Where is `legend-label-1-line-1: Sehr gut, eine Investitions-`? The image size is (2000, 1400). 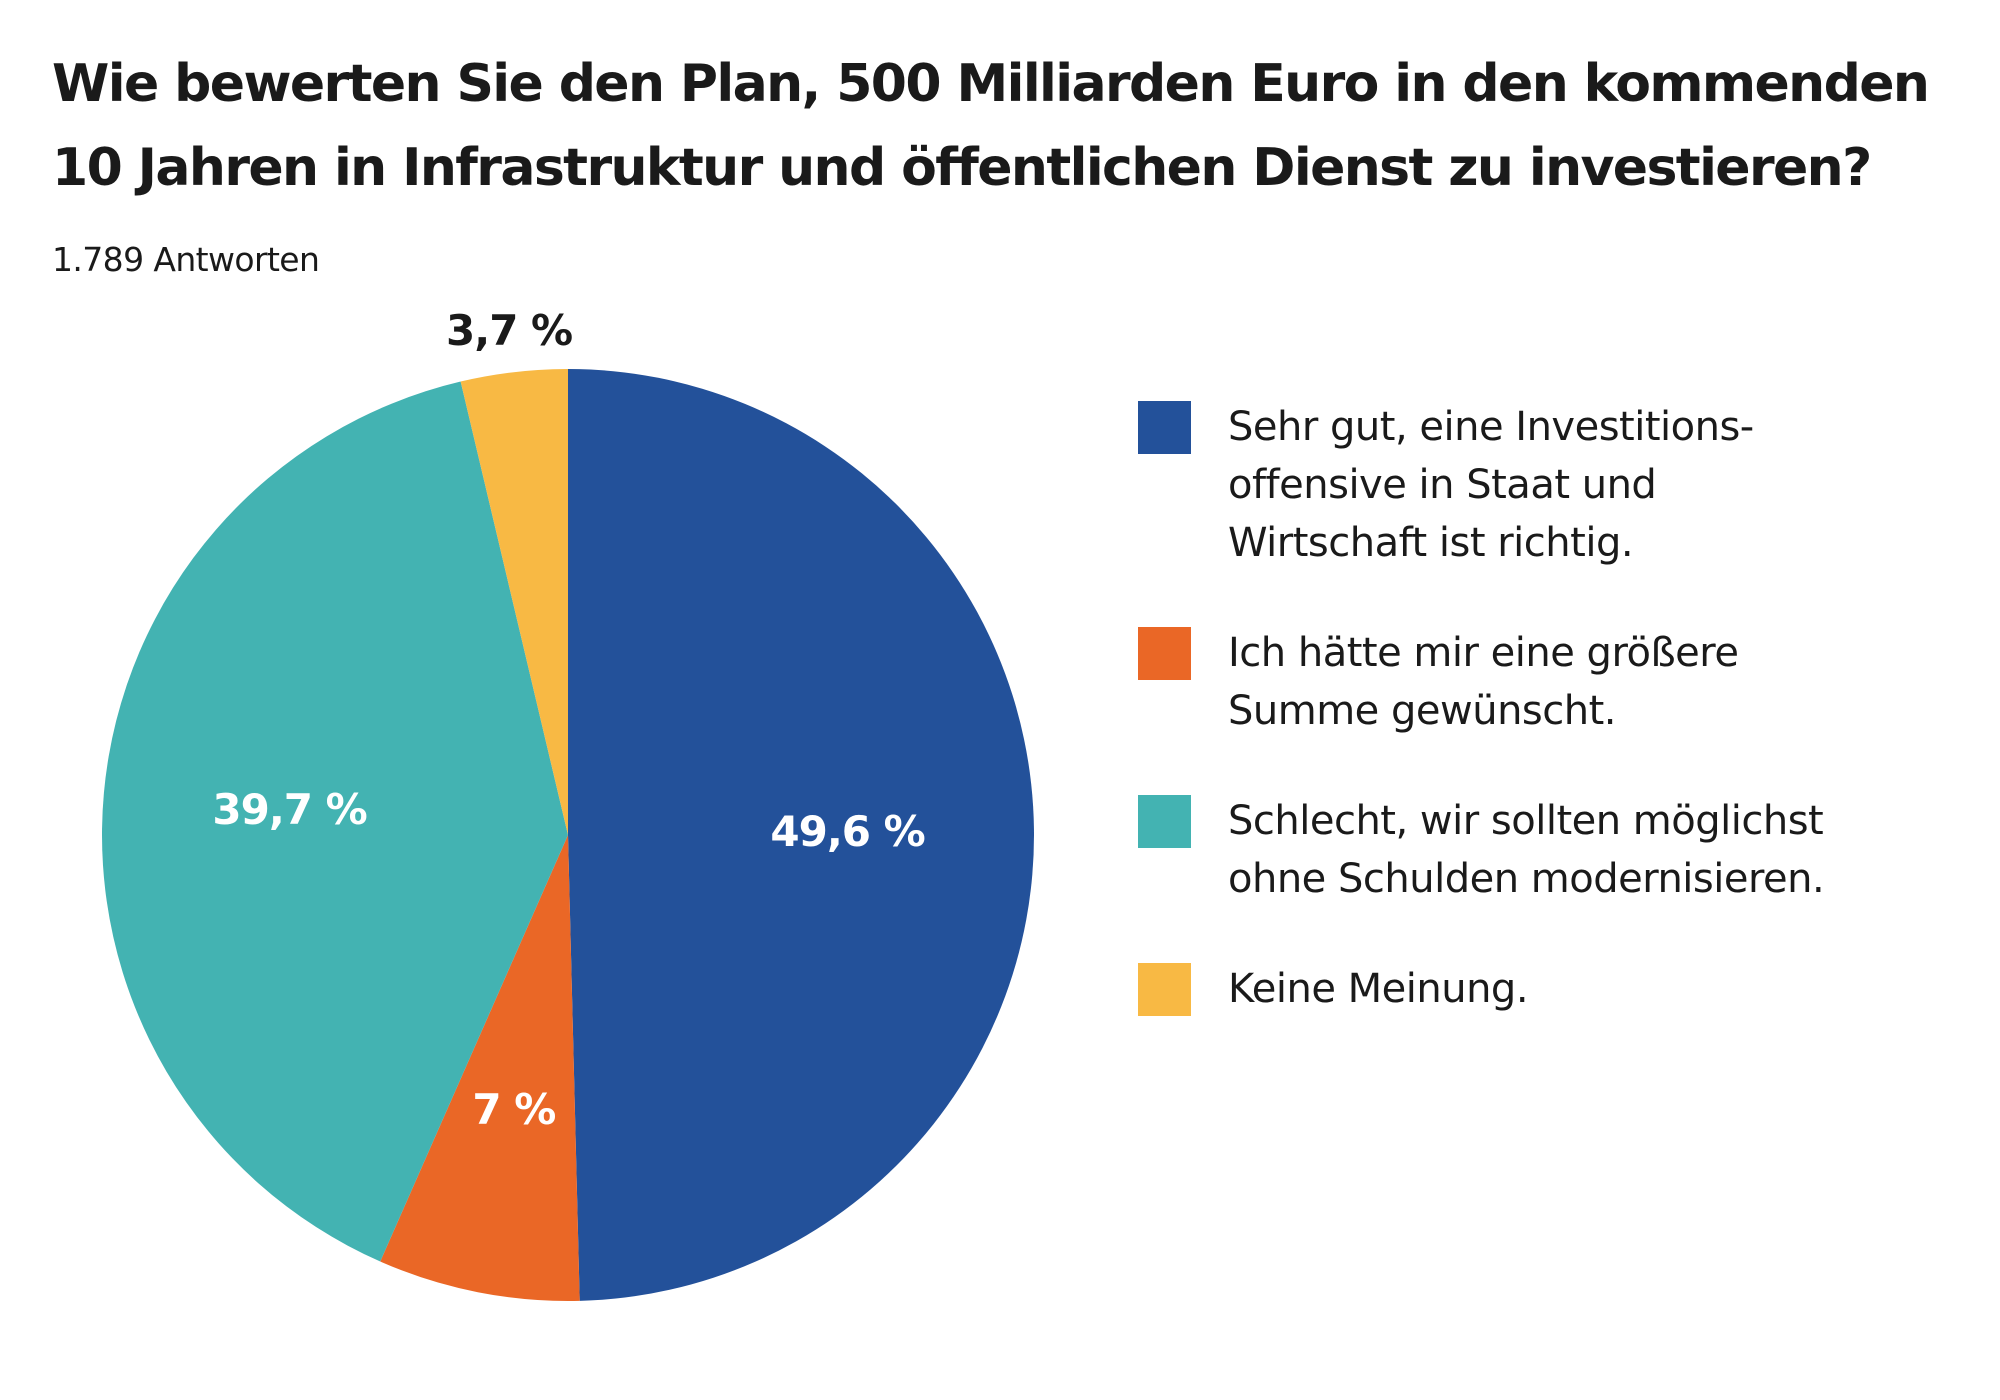
legend-label-1-line-1: Sehr gut, eine Investitions- is located at coordinates (1491, 427).